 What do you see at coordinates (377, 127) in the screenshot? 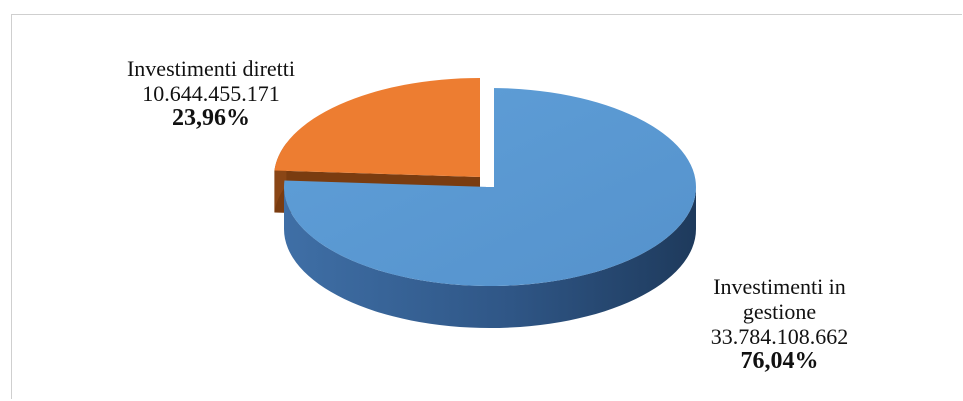
I see `pie-slice-investimenti-diretti` at bounding box center [377, 127].